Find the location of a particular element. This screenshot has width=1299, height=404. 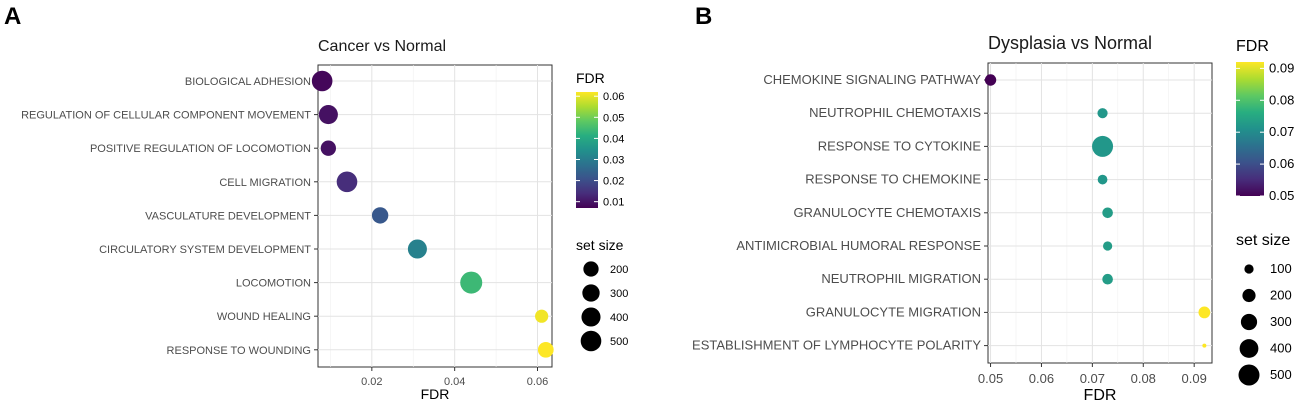

panel-b-x-title: FDR is located at coordinates (1100, 395).